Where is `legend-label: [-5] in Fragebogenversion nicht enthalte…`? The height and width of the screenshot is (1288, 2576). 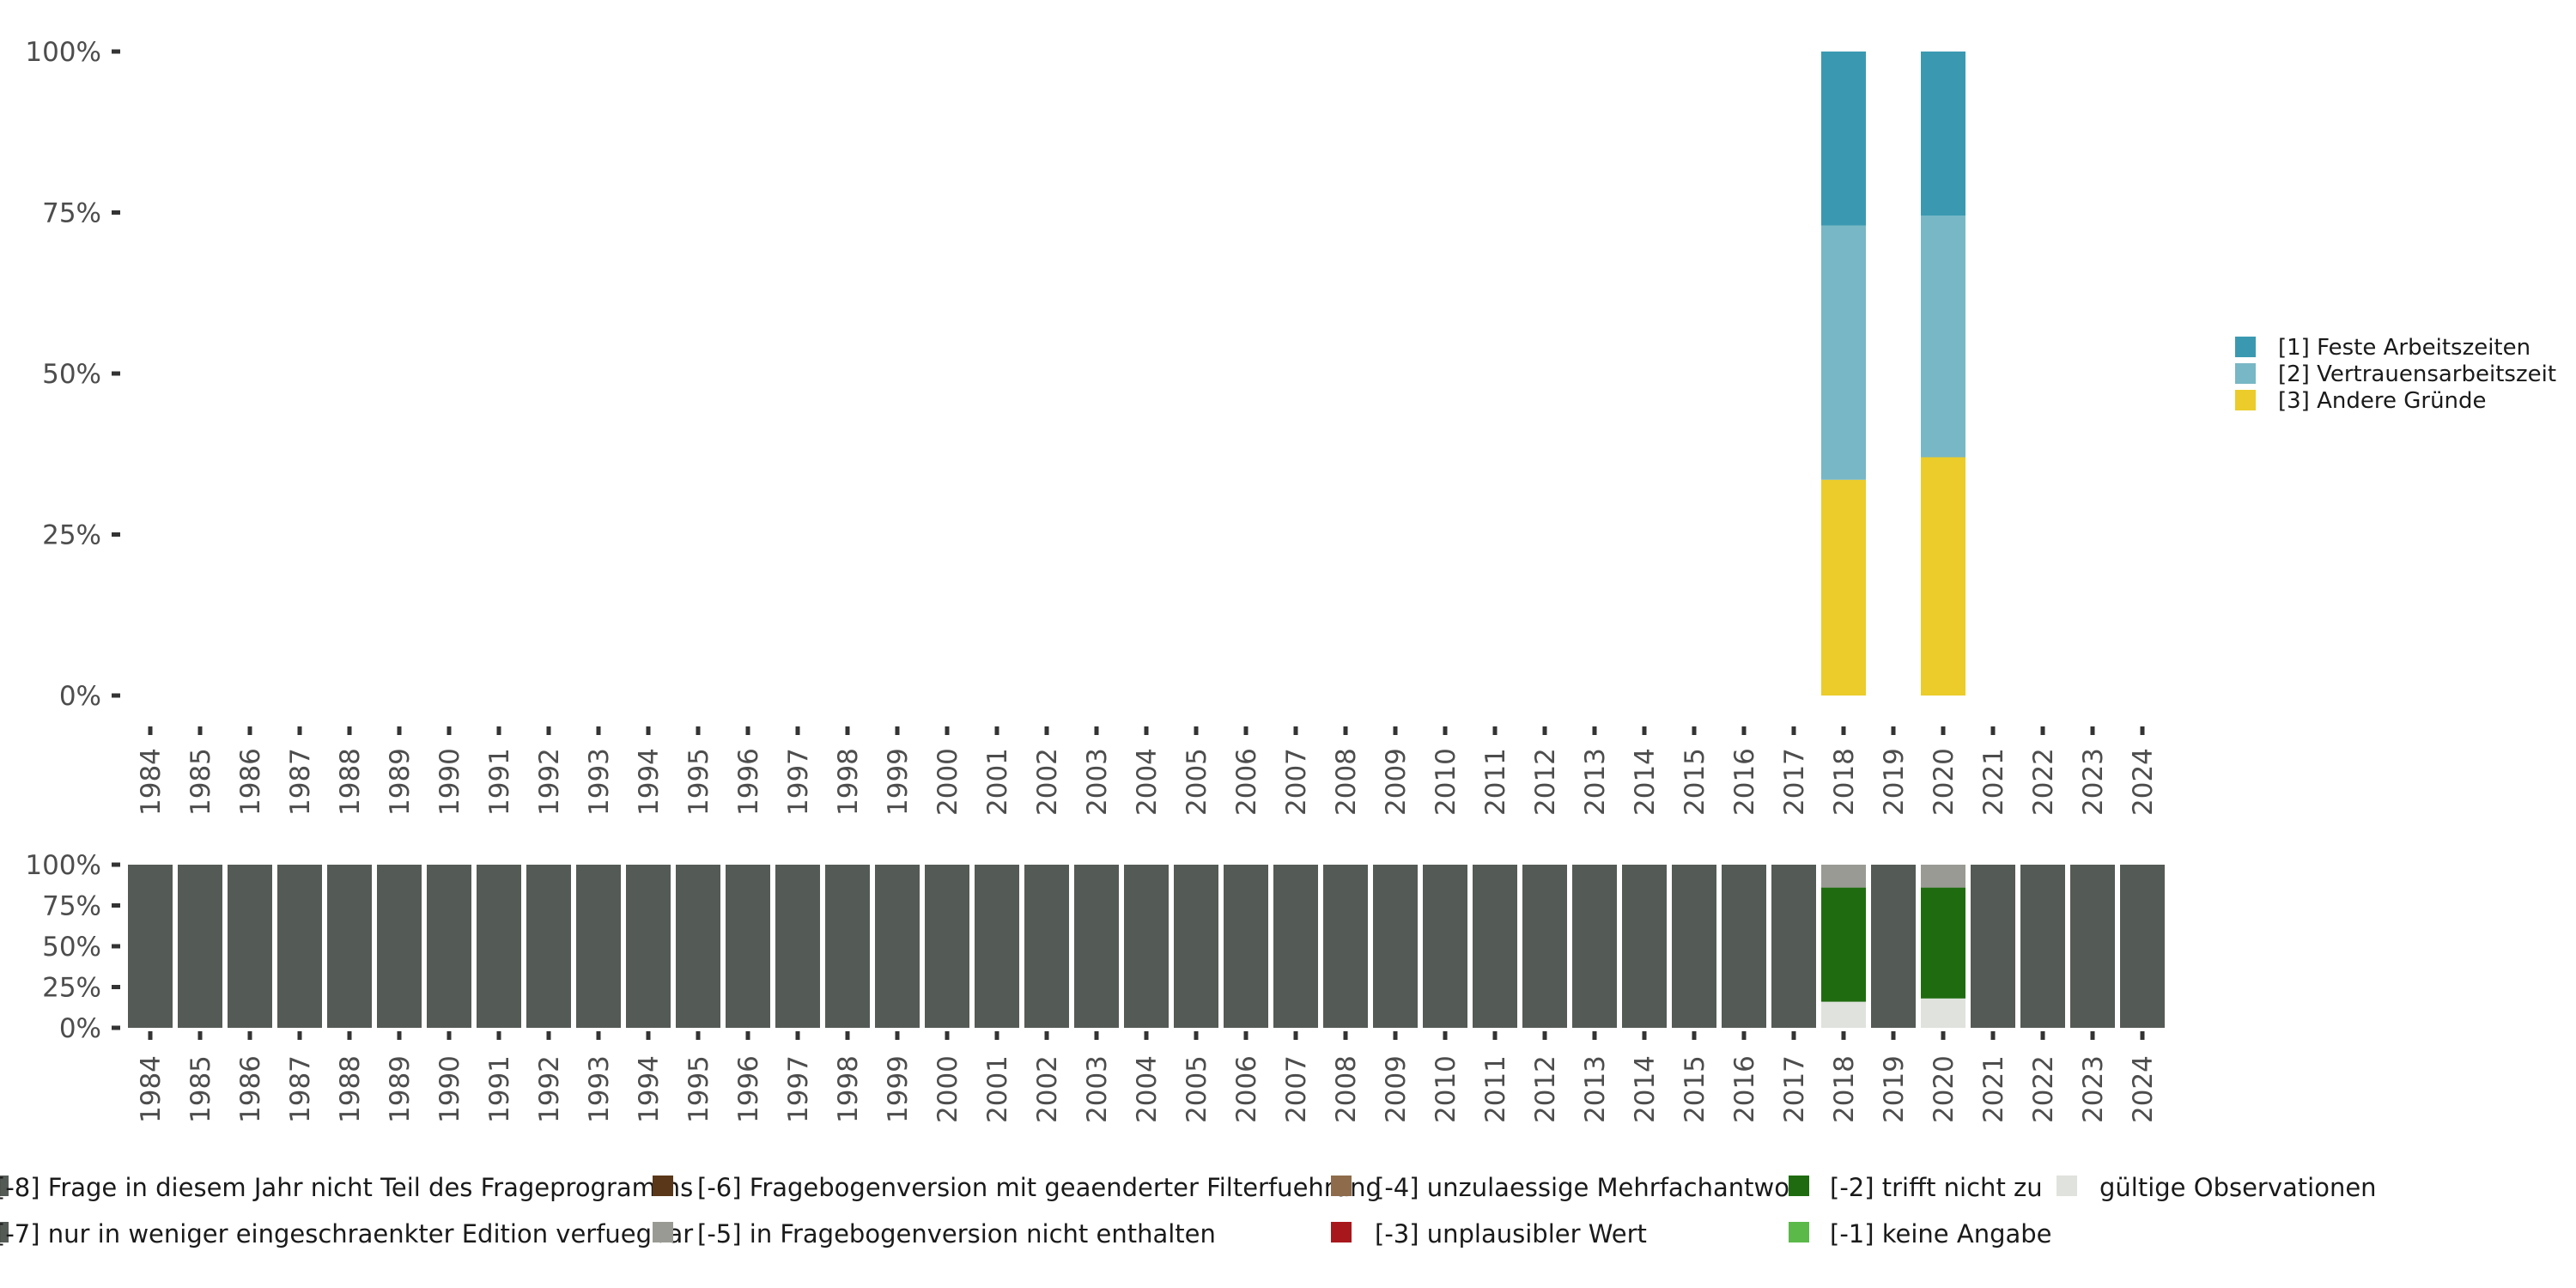
legend-label: [-5] in Fragebogenversion nicht enthalte… is located at coordinates (957, 1234).